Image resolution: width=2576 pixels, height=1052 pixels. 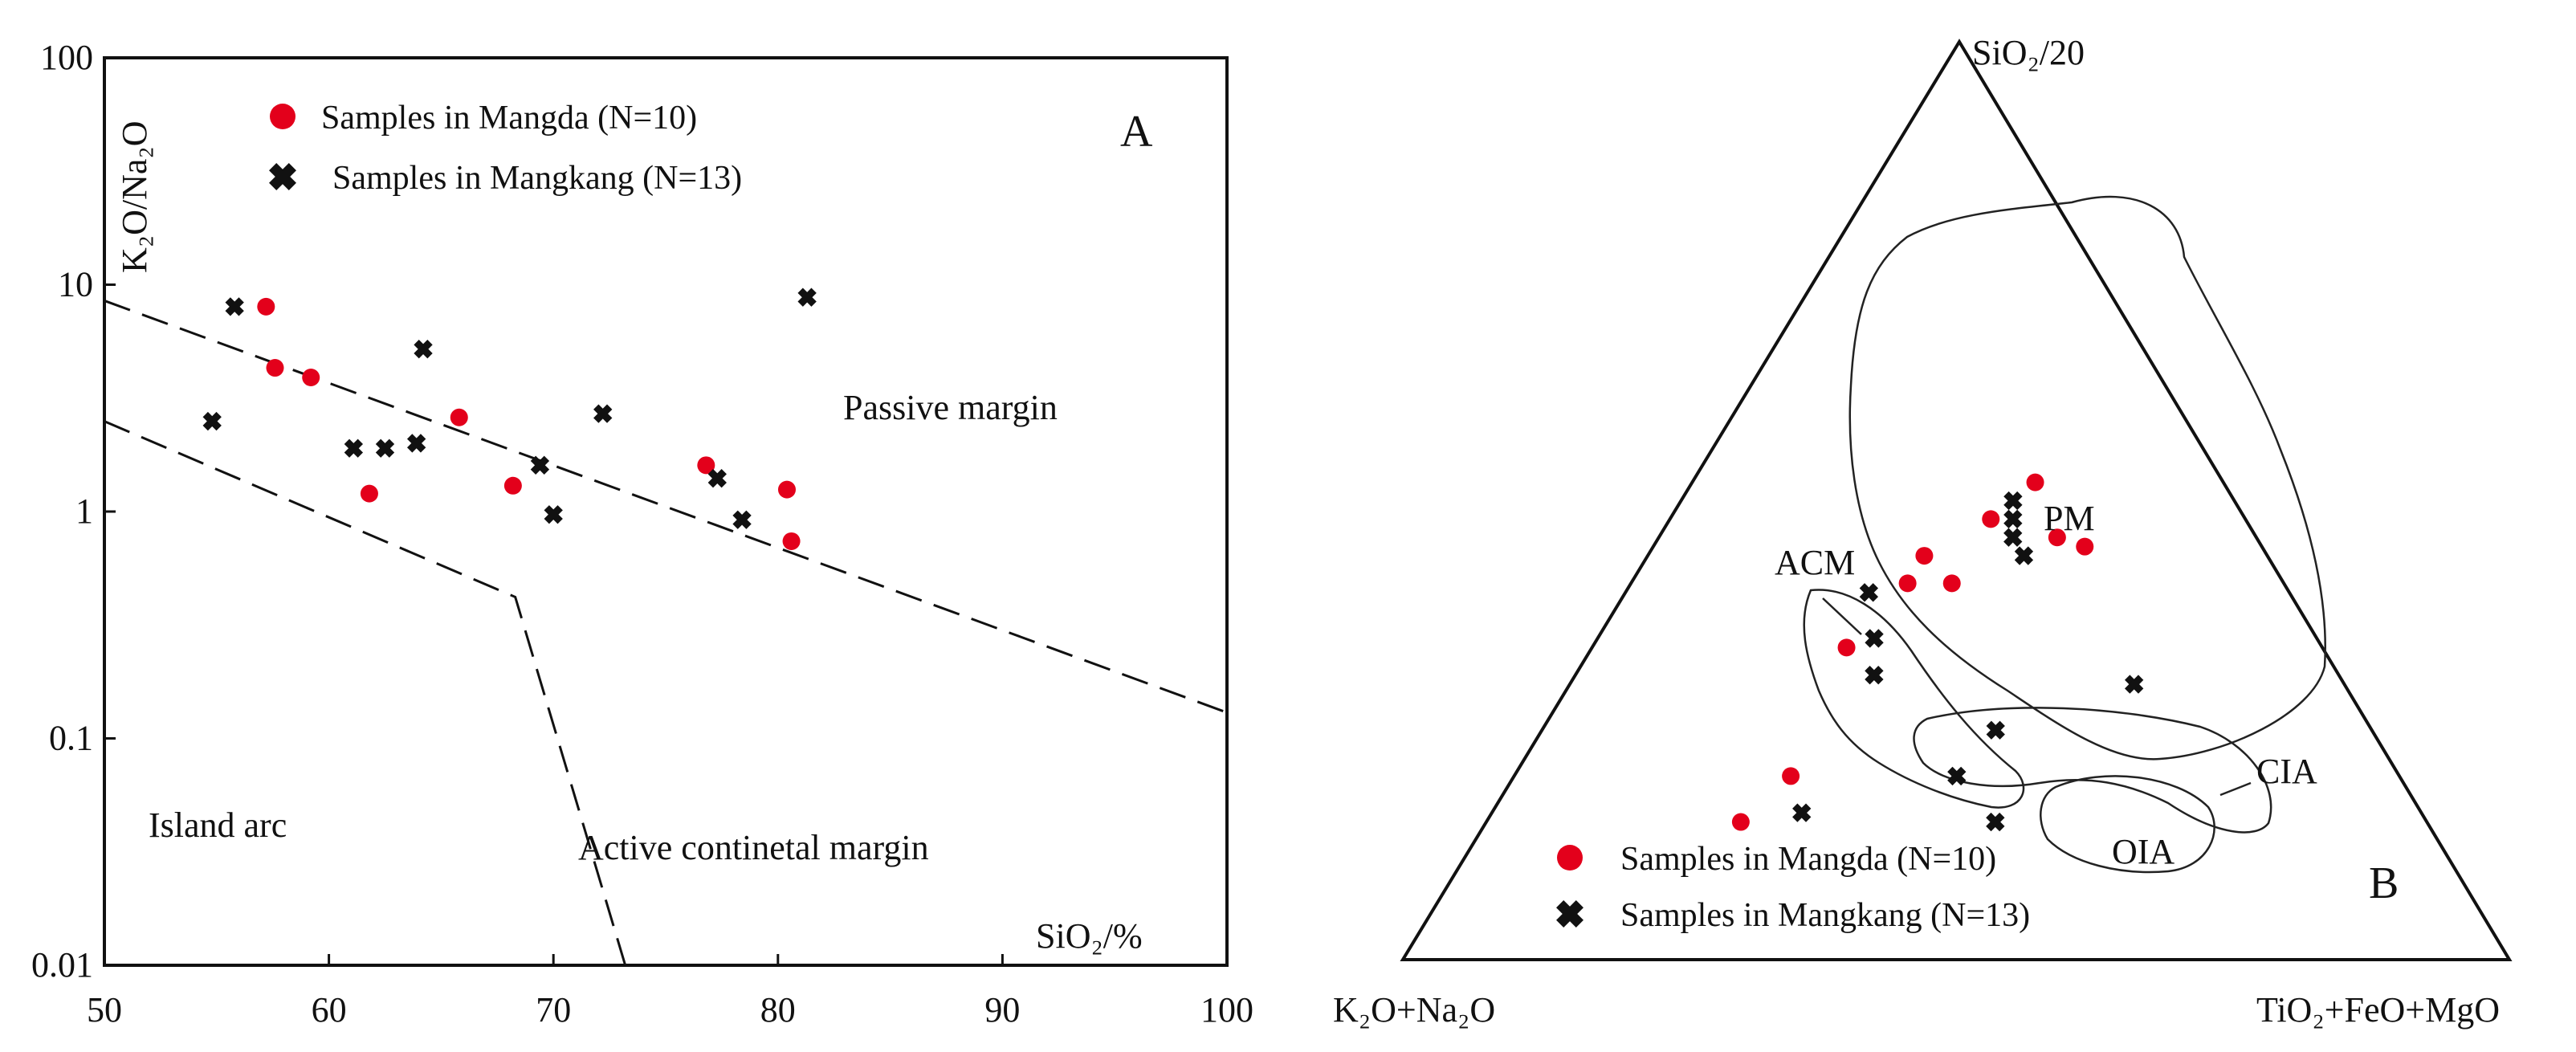 I want to click on legend-a-mangkang-label: Samples in Mangkang (N=13), so click(x=537, y=178).